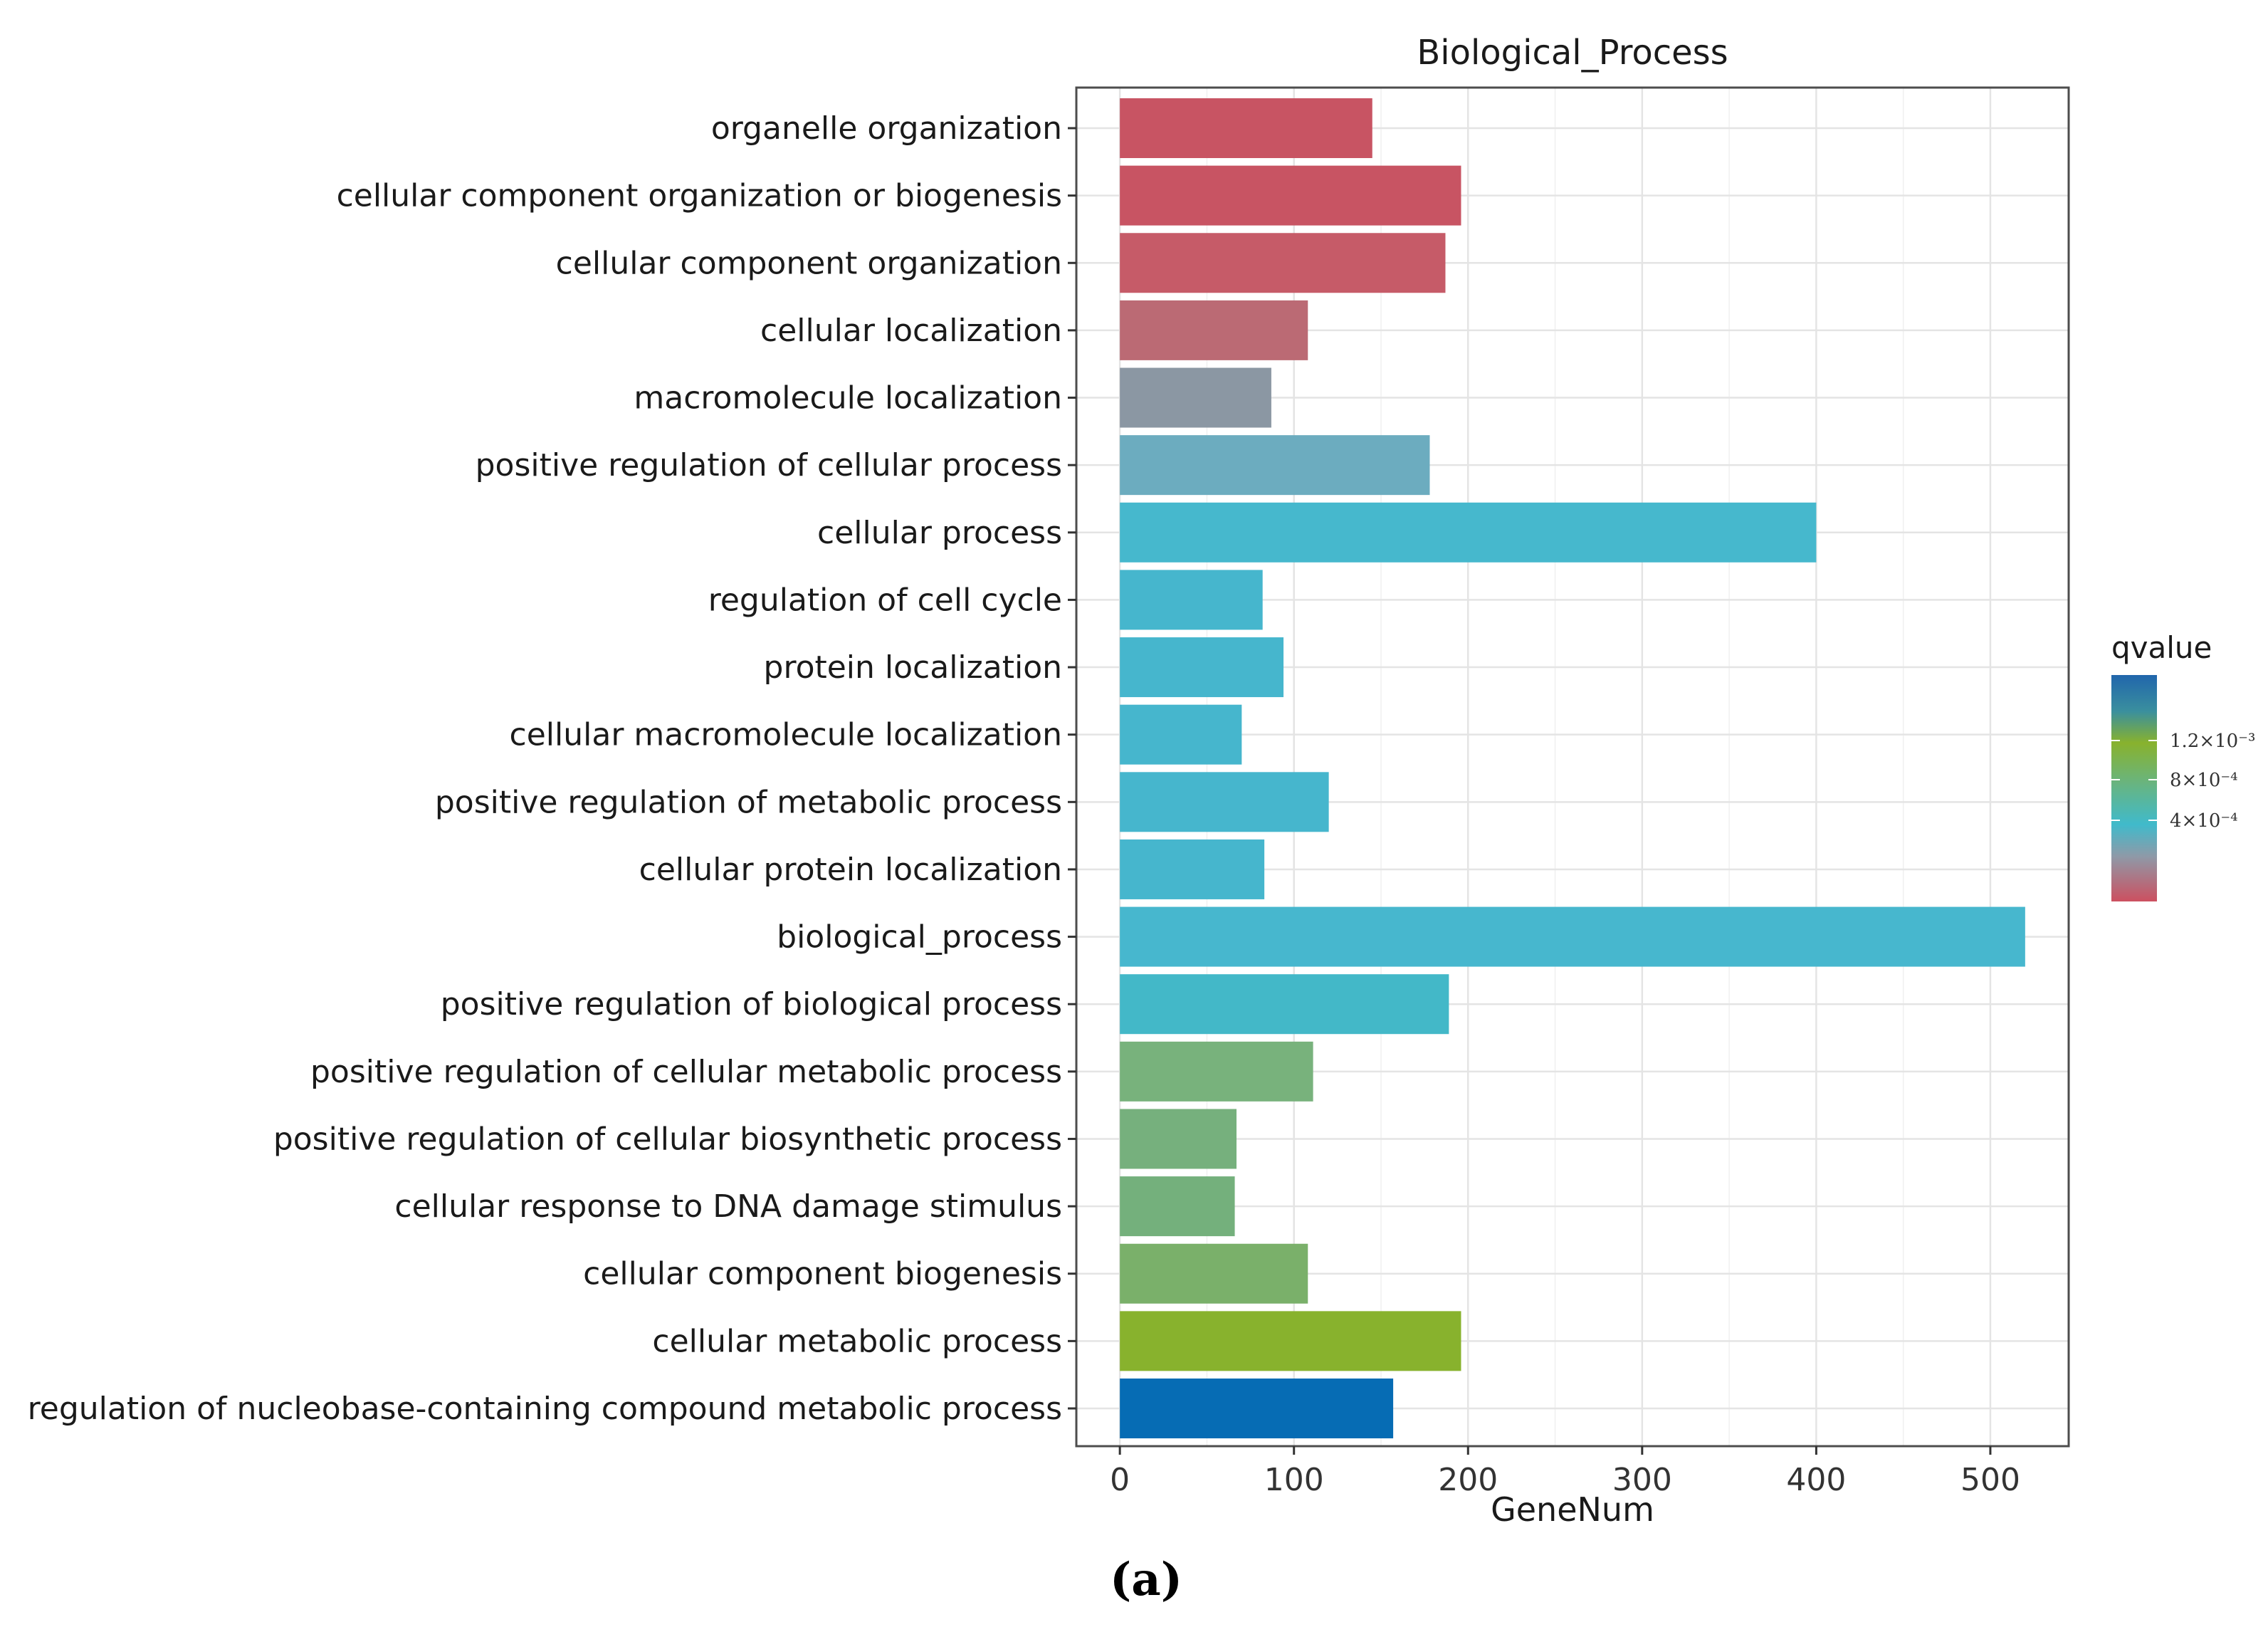 Image resolution: width=2268 pixels, height=1637 pixels. Describe the element at coordinates (1572, 1510) in the screenshot. I see `x-axis-title: GeneNum` at that location.